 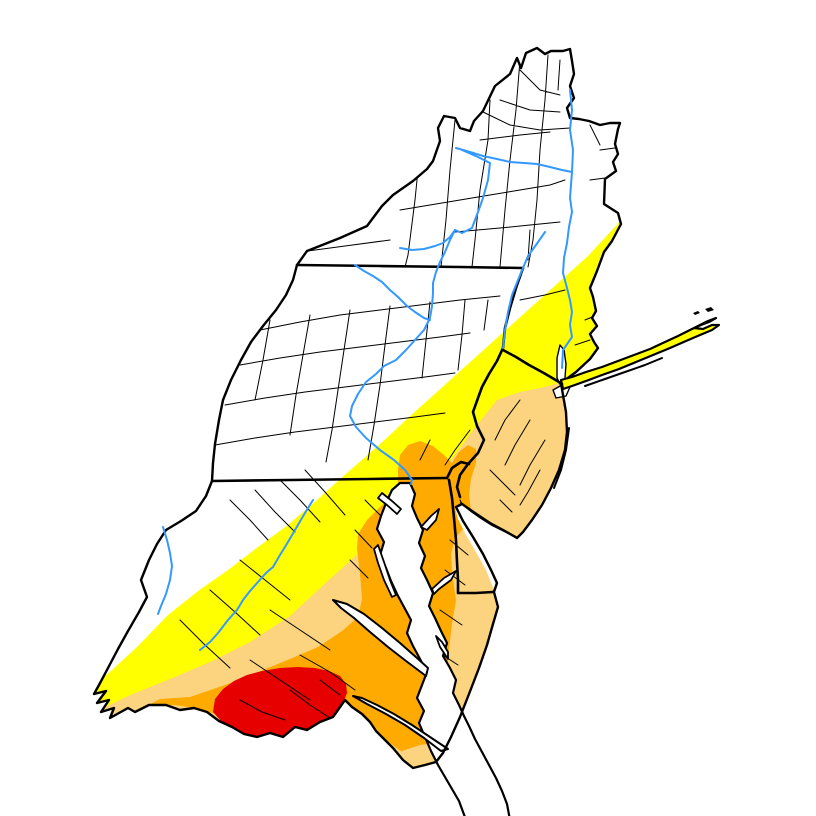 I want to click on potomac-north-branch, so click(x=165, y=570).